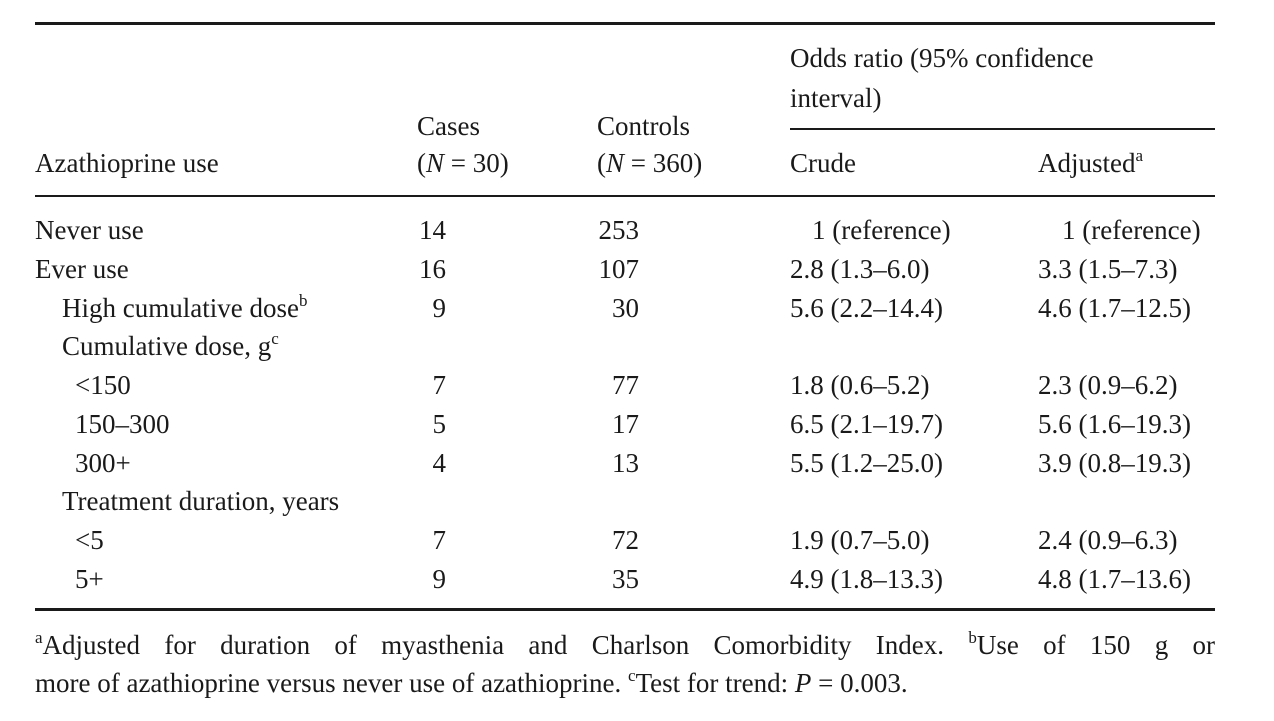 This screenshot has width=1274, height=721. What do you see at coordinates (866, 308) in the screenshot?
I see `row-crude: 5.6 (2.2–14.4)` at bounding box center [866, 308].